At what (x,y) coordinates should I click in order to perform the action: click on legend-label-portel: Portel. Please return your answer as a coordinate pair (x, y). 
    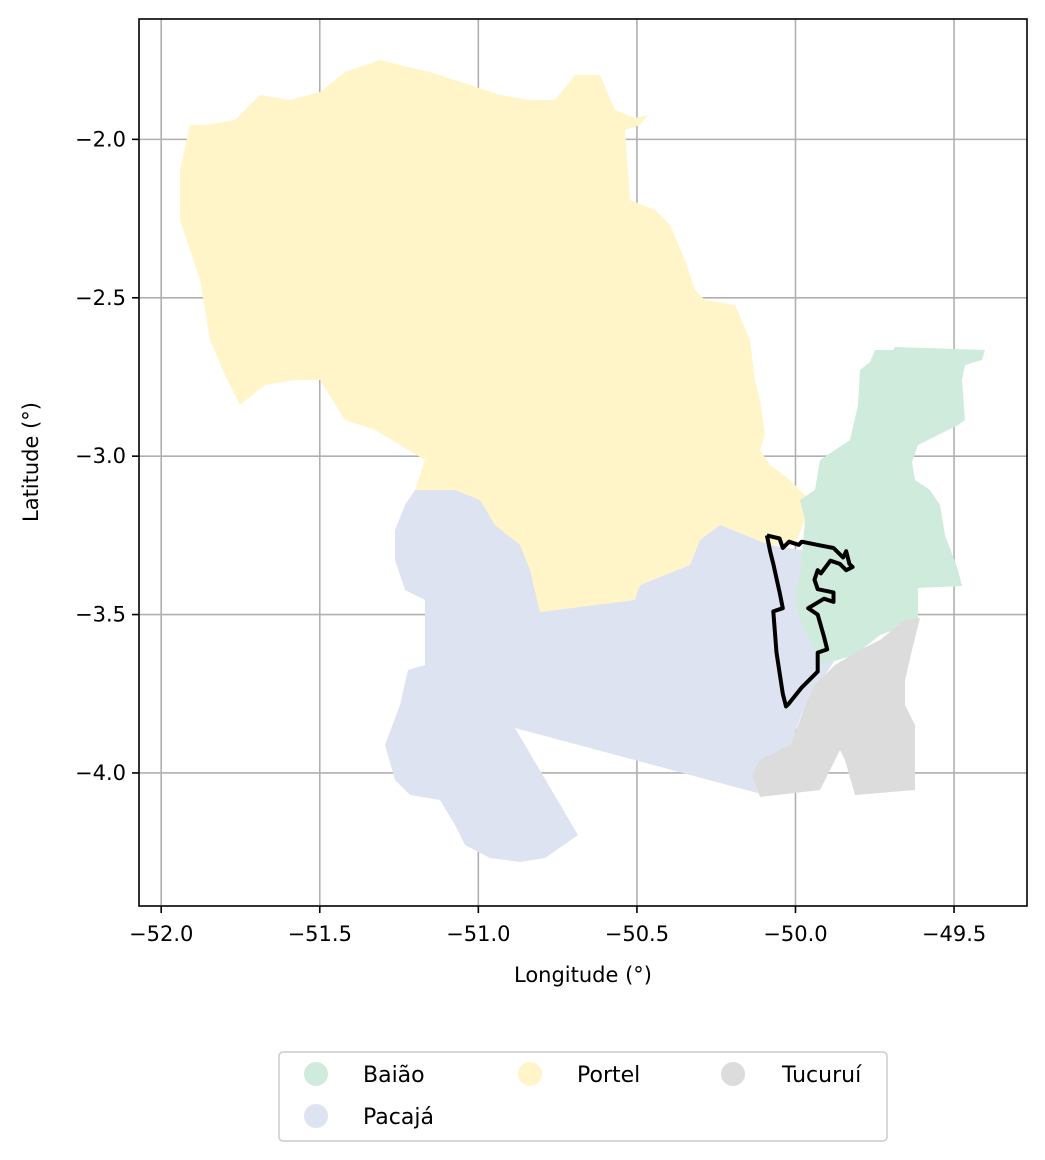
    Looking at the image, I should click on (608, 1075).